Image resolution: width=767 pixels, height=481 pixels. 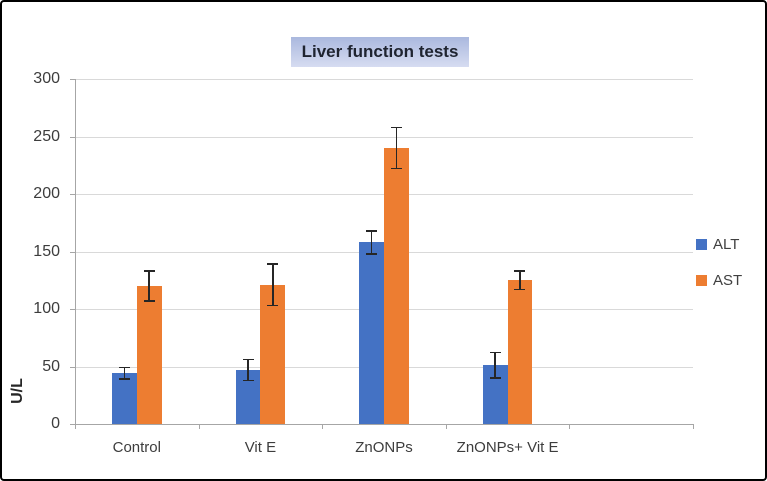 What do you see at coordinates (75, 251) in the screenshot?
I see `y-axis-line` at bounding box center [75, 251].